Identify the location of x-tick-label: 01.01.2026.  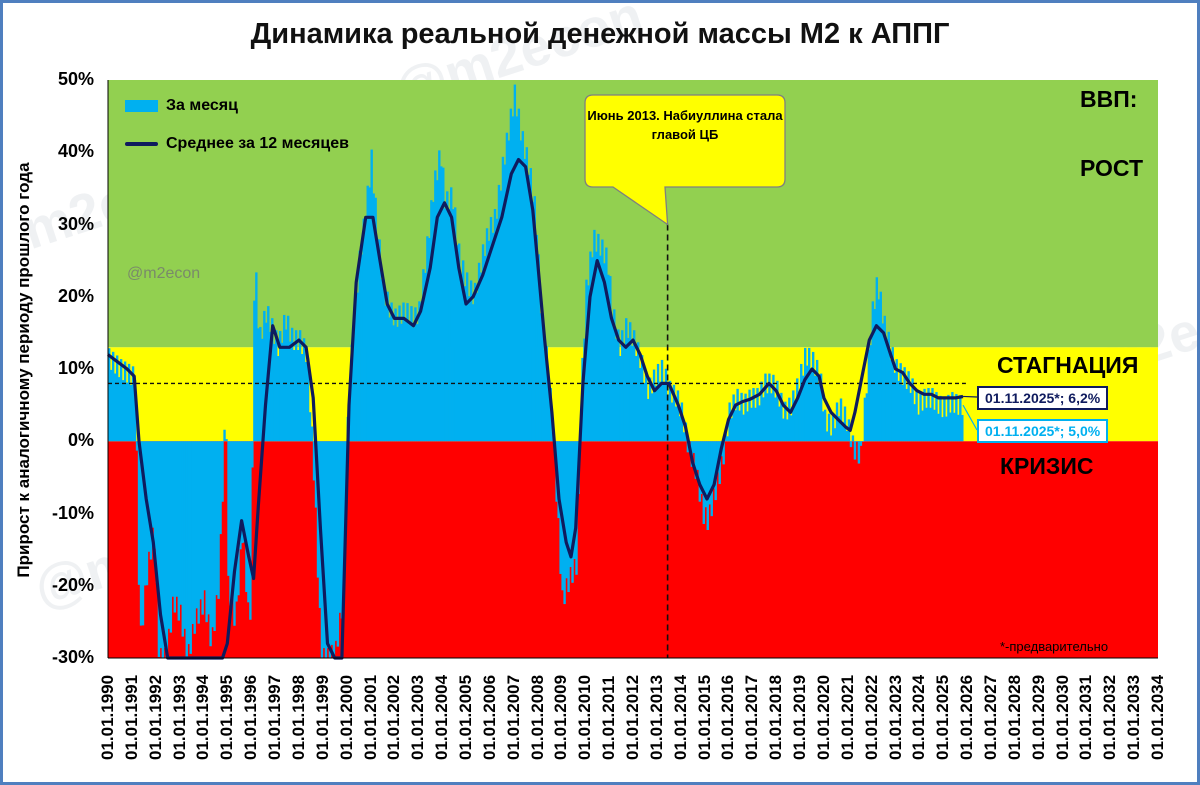
(967, 717).